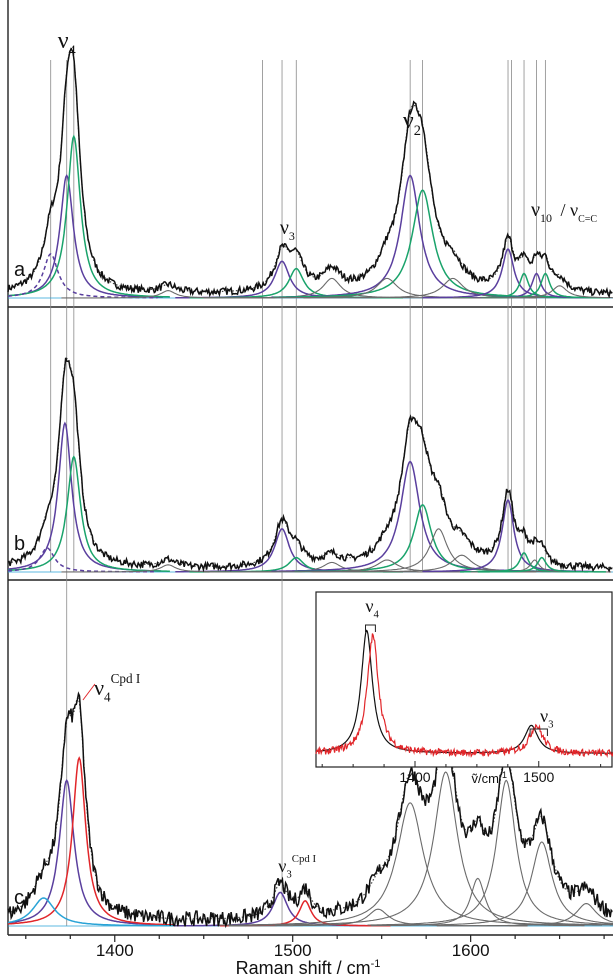 This screenshot has height=980, width=613. Describe the element at coordinates (82, 276) in the screenshot. I see `fit-component-dashed` at that location.